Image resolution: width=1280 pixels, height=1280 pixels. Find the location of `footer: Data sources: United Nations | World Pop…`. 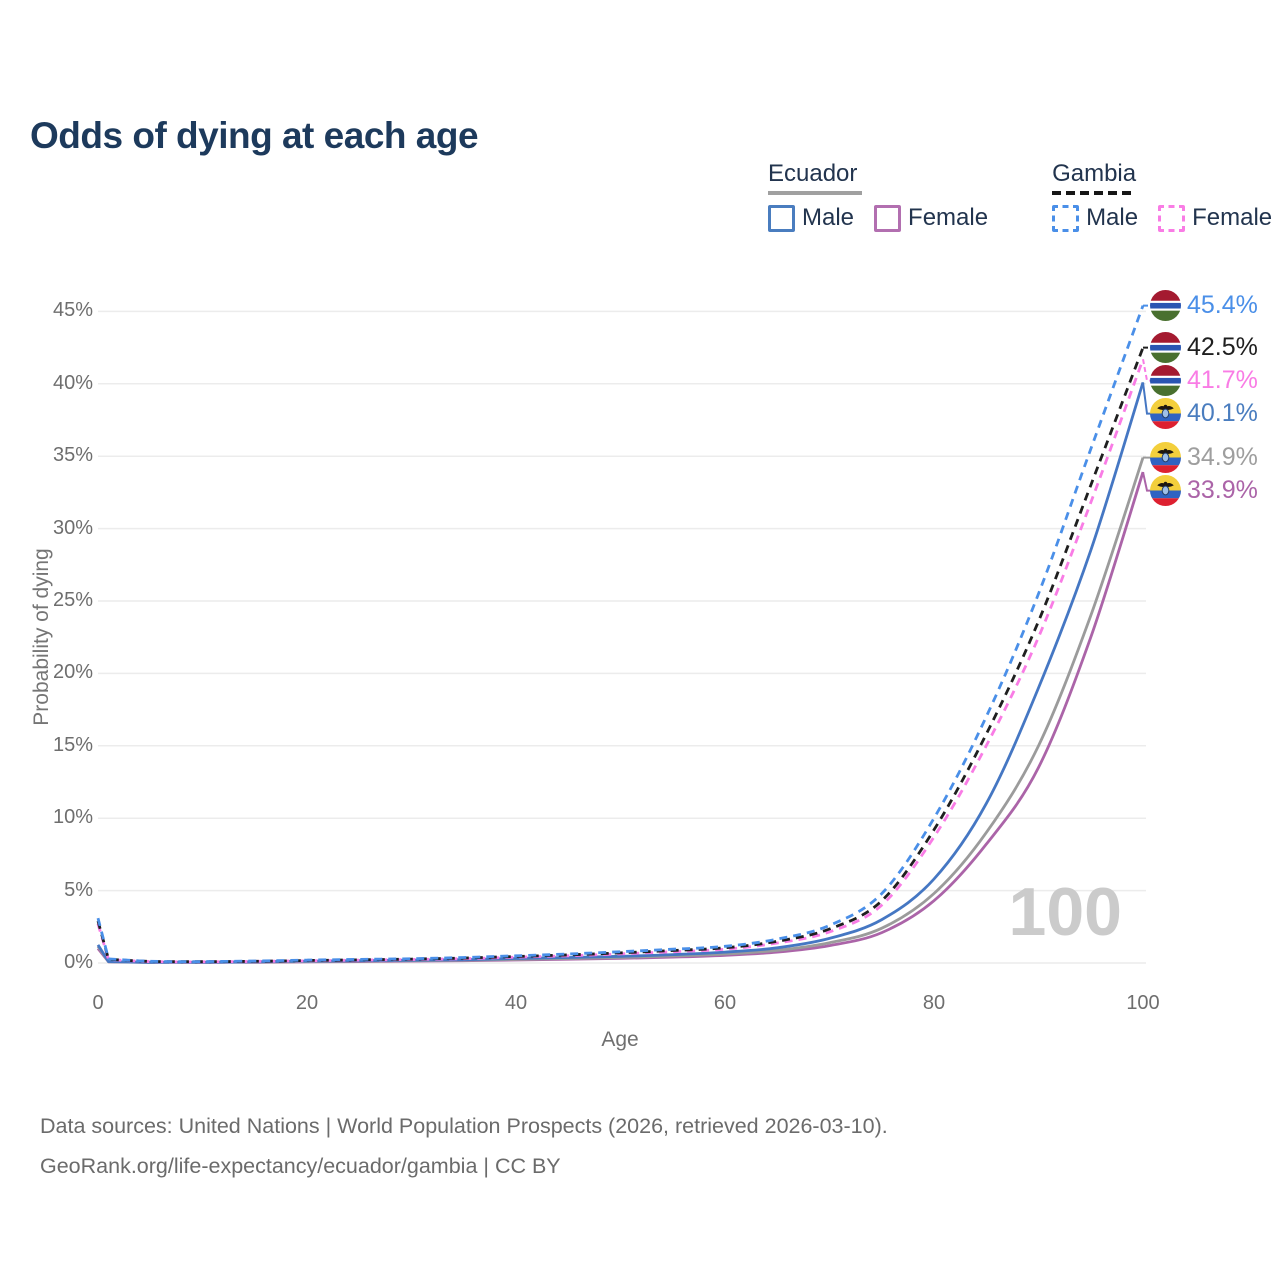

footer: Data sources: United Nations | World Pop… is located at coordinates (464, 1146).